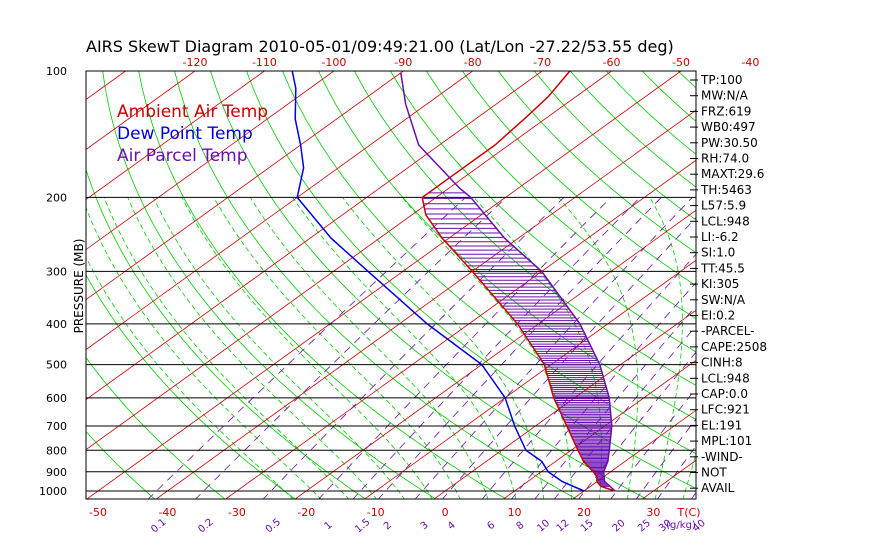  Describe the element at coordinates (718, 253) in the screenshot. I see `stat-item: SI:1.0` at that location.